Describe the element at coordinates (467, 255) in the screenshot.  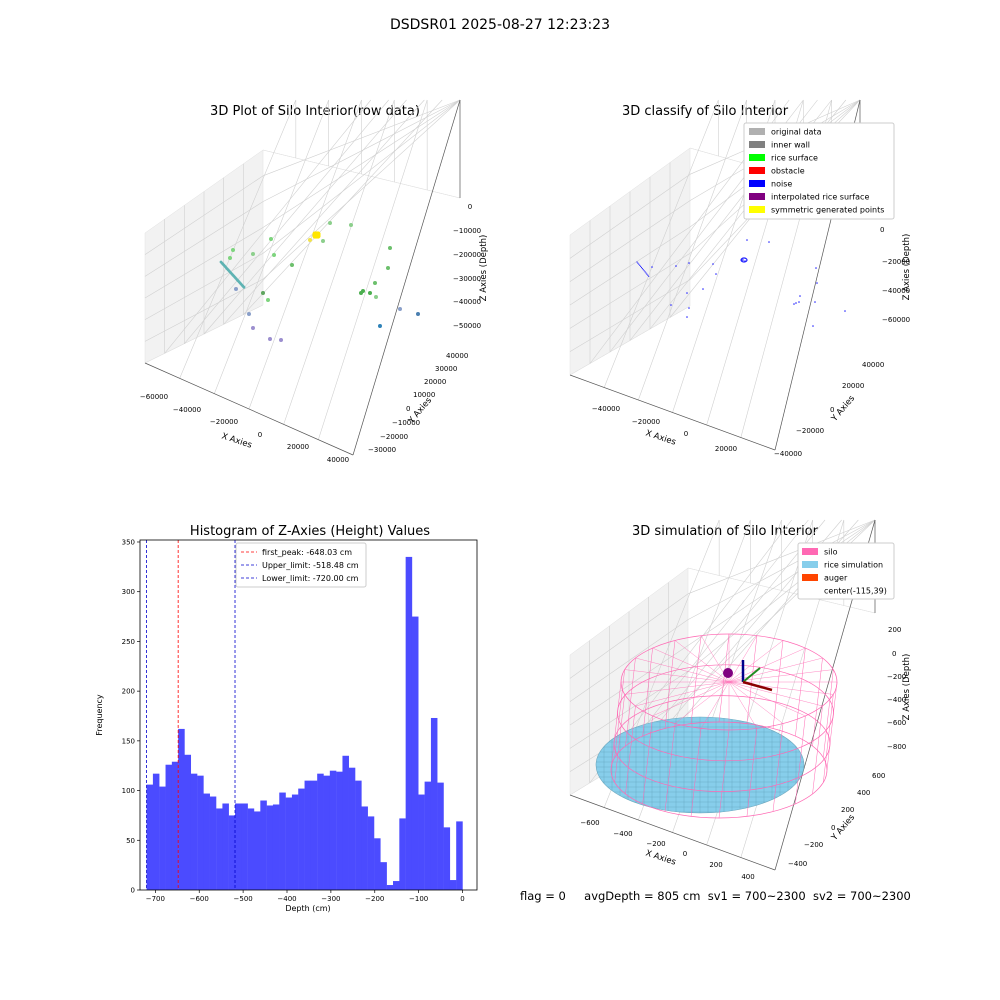
I see `raw-z-tick: −20000` at that location.